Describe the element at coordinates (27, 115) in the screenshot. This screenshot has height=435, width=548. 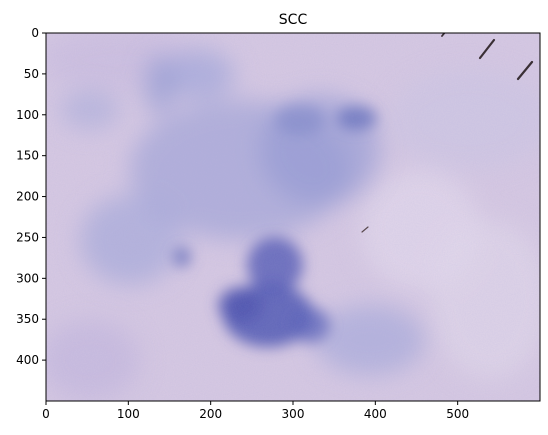
I see `y-tick-label: 100` at that location.